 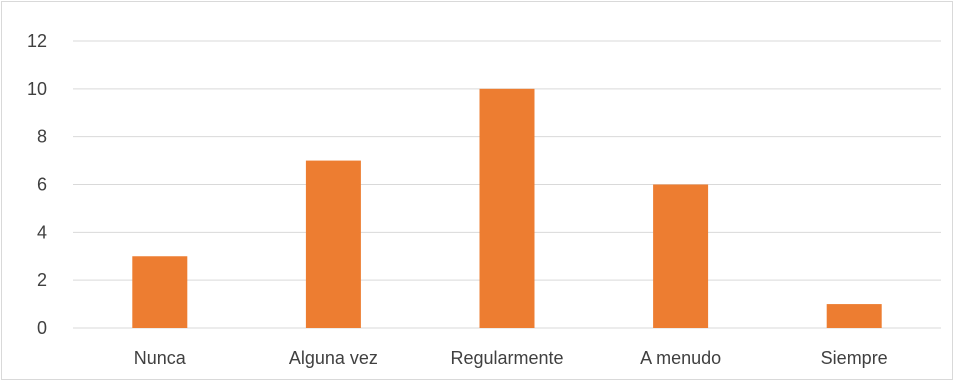 I want to click on y-tick-label: 12, so click(x=37, y=41).